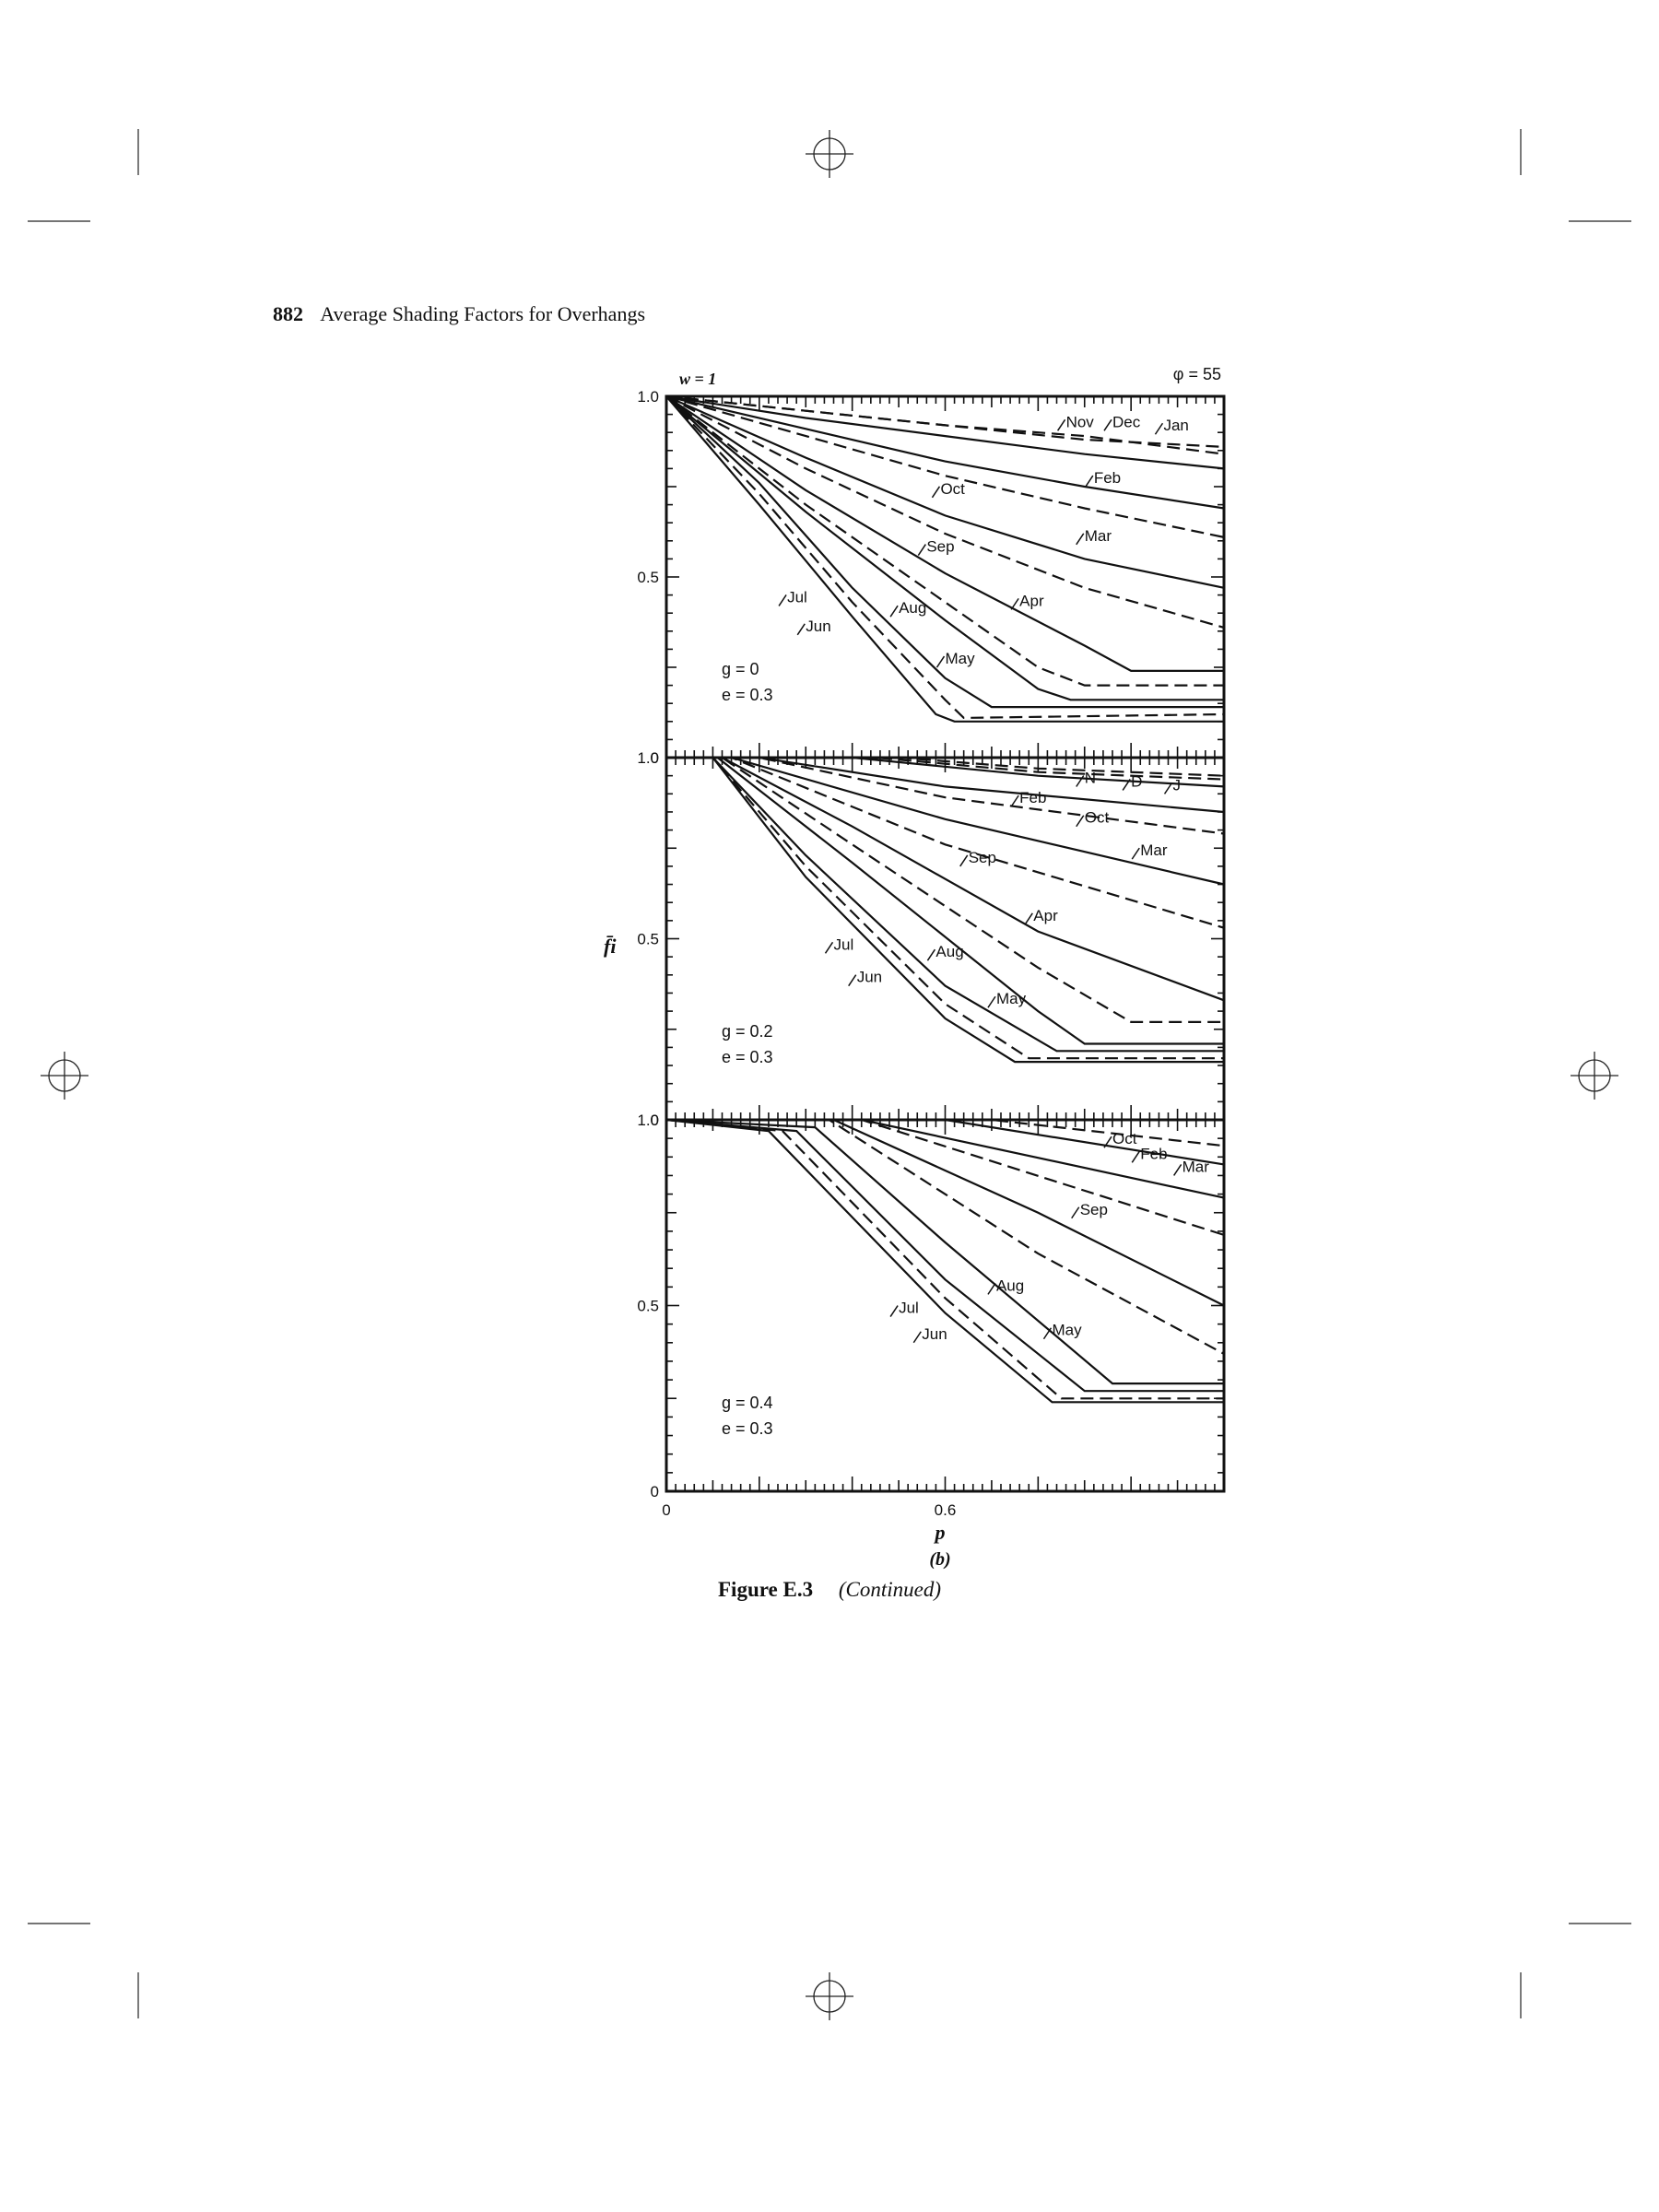 The image size is (1659, 2212). What do you see at coordinates (829, 154) in the screenshot?
I see `registration-mark-top` at bounding box center [829, 154].